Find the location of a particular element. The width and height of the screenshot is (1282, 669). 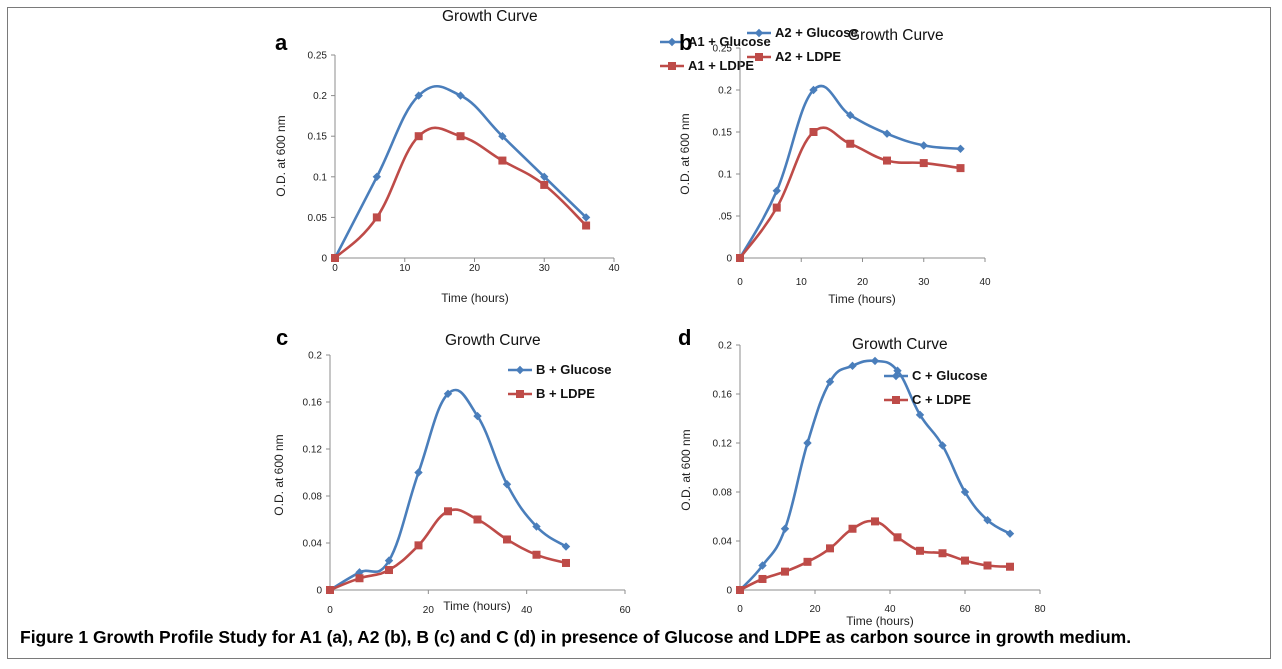

legend-label-a-1: A1 + LDPE is located at coordinates (721, 65).